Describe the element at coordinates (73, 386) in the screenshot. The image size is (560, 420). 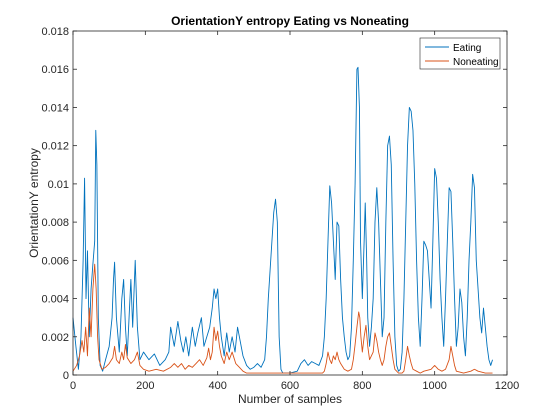
I see `x-tick-label: 0` at that location.